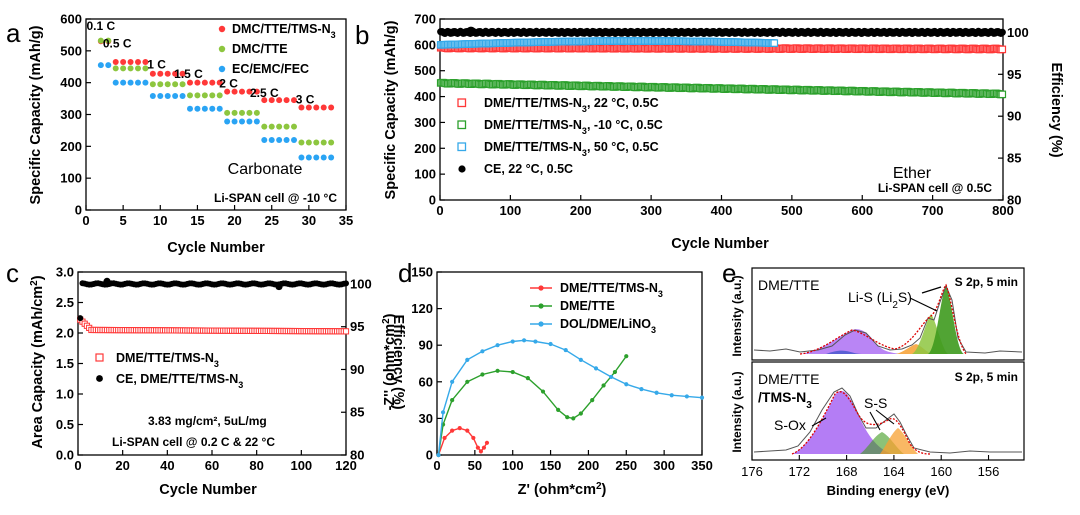  I want to click on panel-c-x-label: Cycle Number, so click(208, 490).